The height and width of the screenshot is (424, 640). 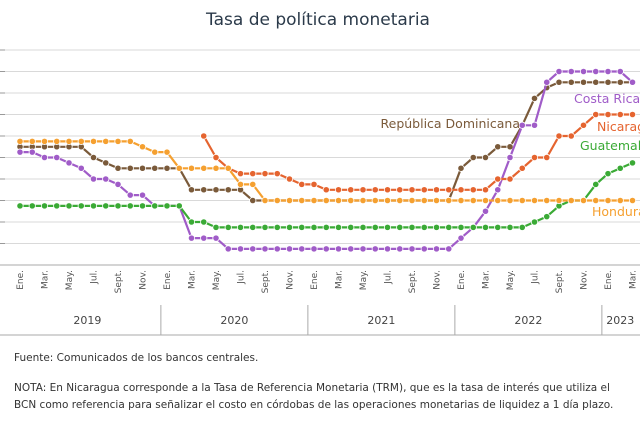 I want to click on x-tick-label: May., so click(x=217, y=280).